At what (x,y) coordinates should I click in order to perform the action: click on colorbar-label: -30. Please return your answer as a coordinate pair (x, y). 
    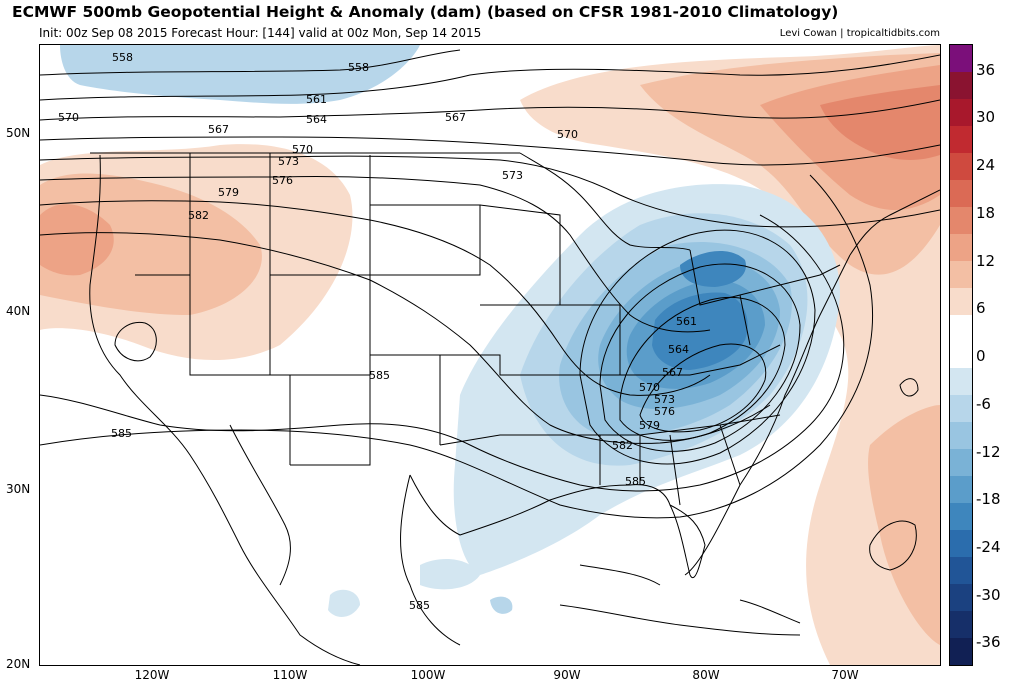
    Looking at the image, I should click on (988, 595).